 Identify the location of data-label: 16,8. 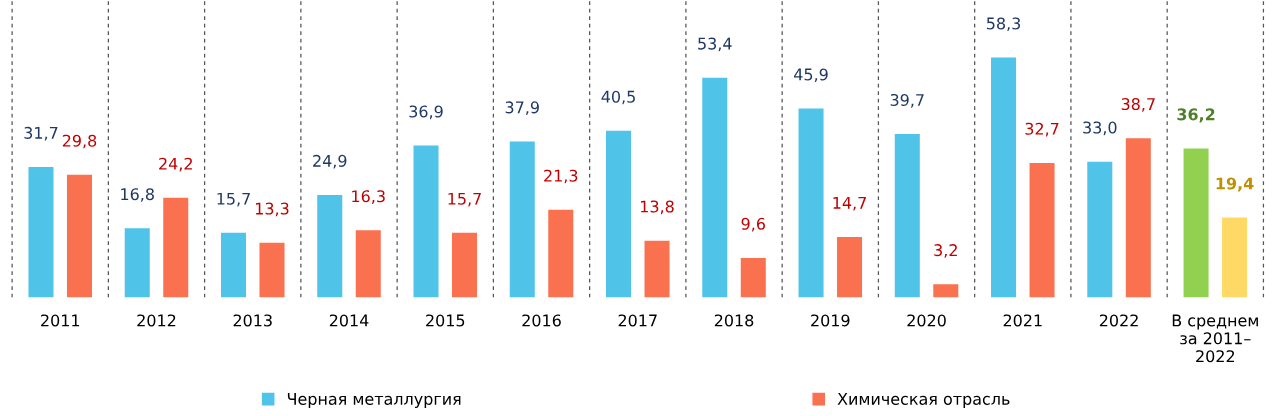
(137, 195).